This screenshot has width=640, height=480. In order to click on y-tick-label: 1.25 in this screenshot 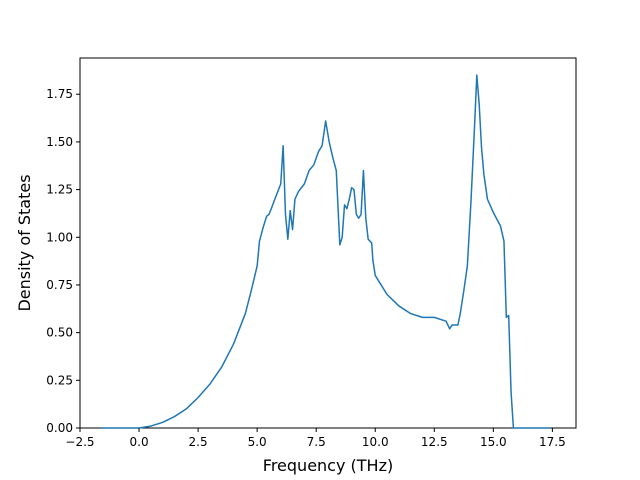, I will do `click(59, 190)`.